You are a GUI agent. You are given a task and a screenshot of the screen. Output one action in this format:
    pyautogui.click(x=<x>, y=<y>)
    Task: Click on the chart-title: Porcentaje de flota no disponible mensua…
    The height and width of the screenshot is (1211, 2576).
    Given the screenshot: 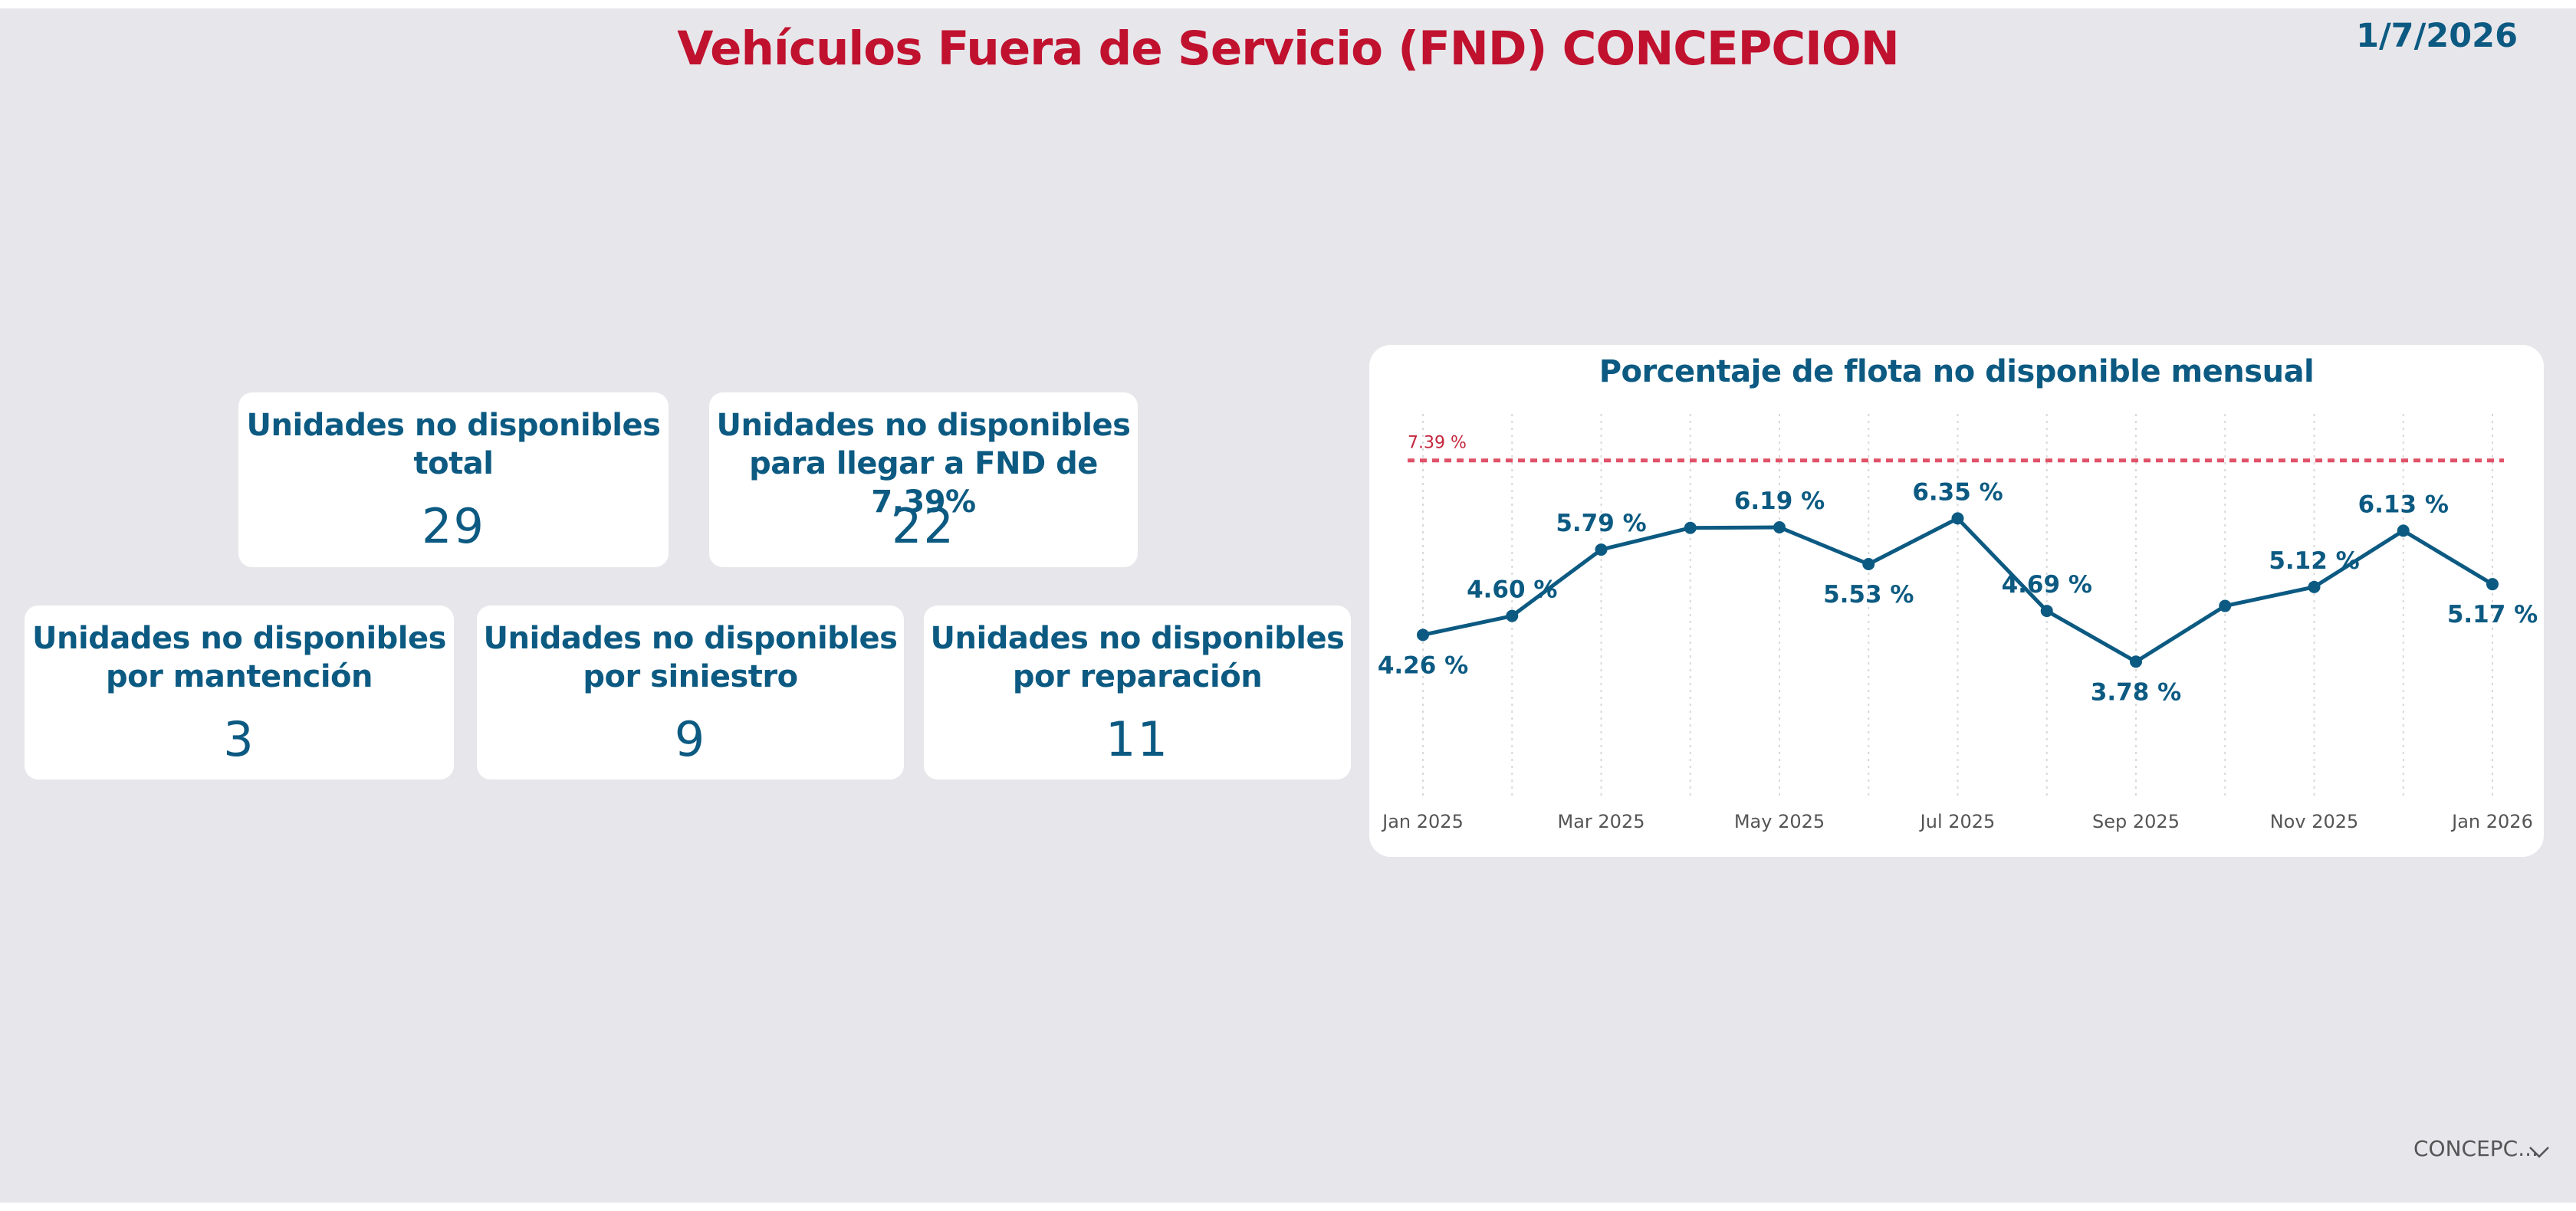 What is the action you would take?
    pyautogui.click(x=1957, y=371)
    